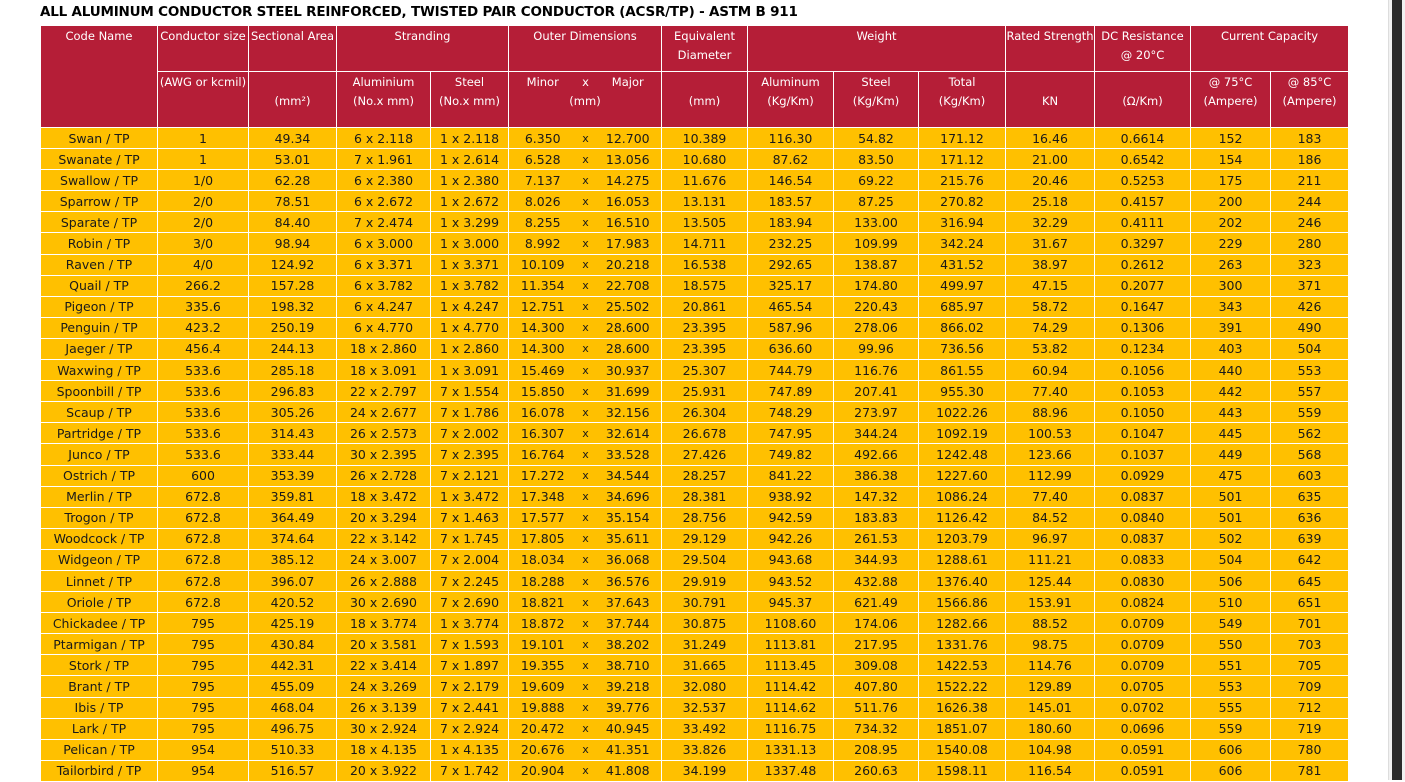 This screenshot has width=1405, height=782. What do you see at coordinates (1050, 433) in the screenshot?
I see `value-cell: 100.53` at bounding box center [1050, 433].